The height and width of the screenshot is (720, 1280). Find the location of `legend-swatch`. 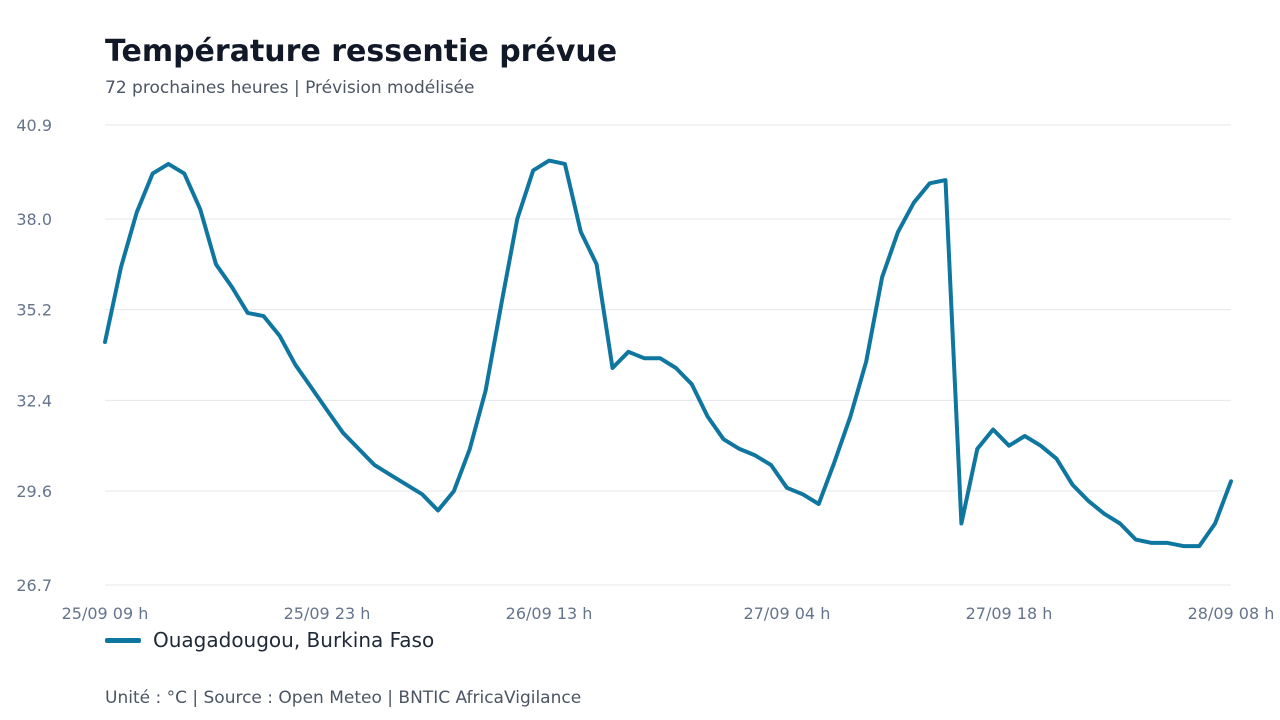

legend-swatch is located at coordinates (123, 640).